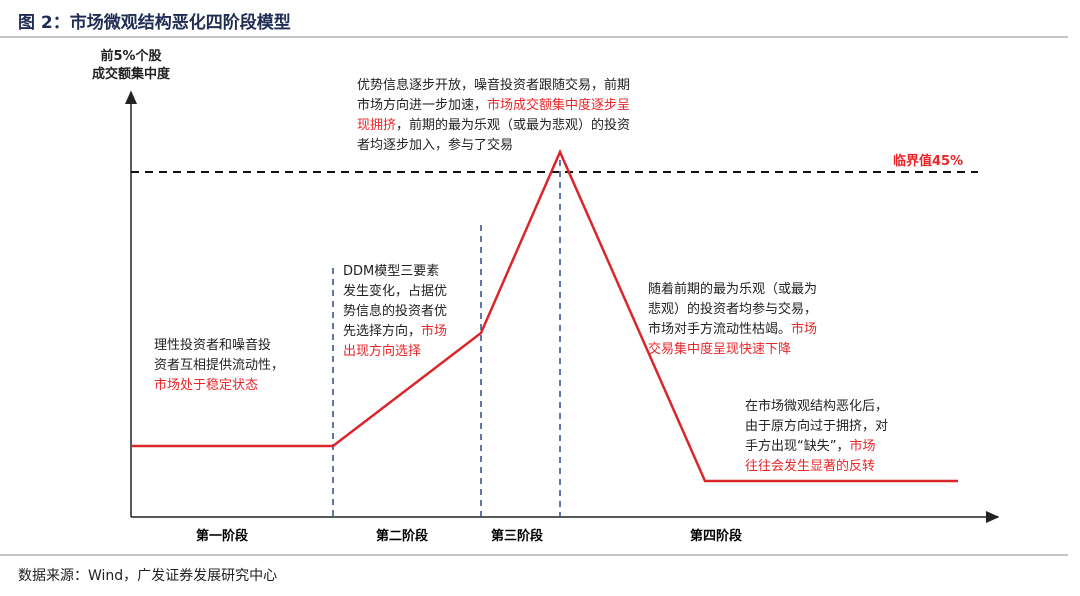 The width and height of the screenshot is (1080, 596). What do you see at coordinates (213, 345) in the screenshot?
I see `annotation-text: 理性投资者和噪音投` at bounding box center [213, 345].